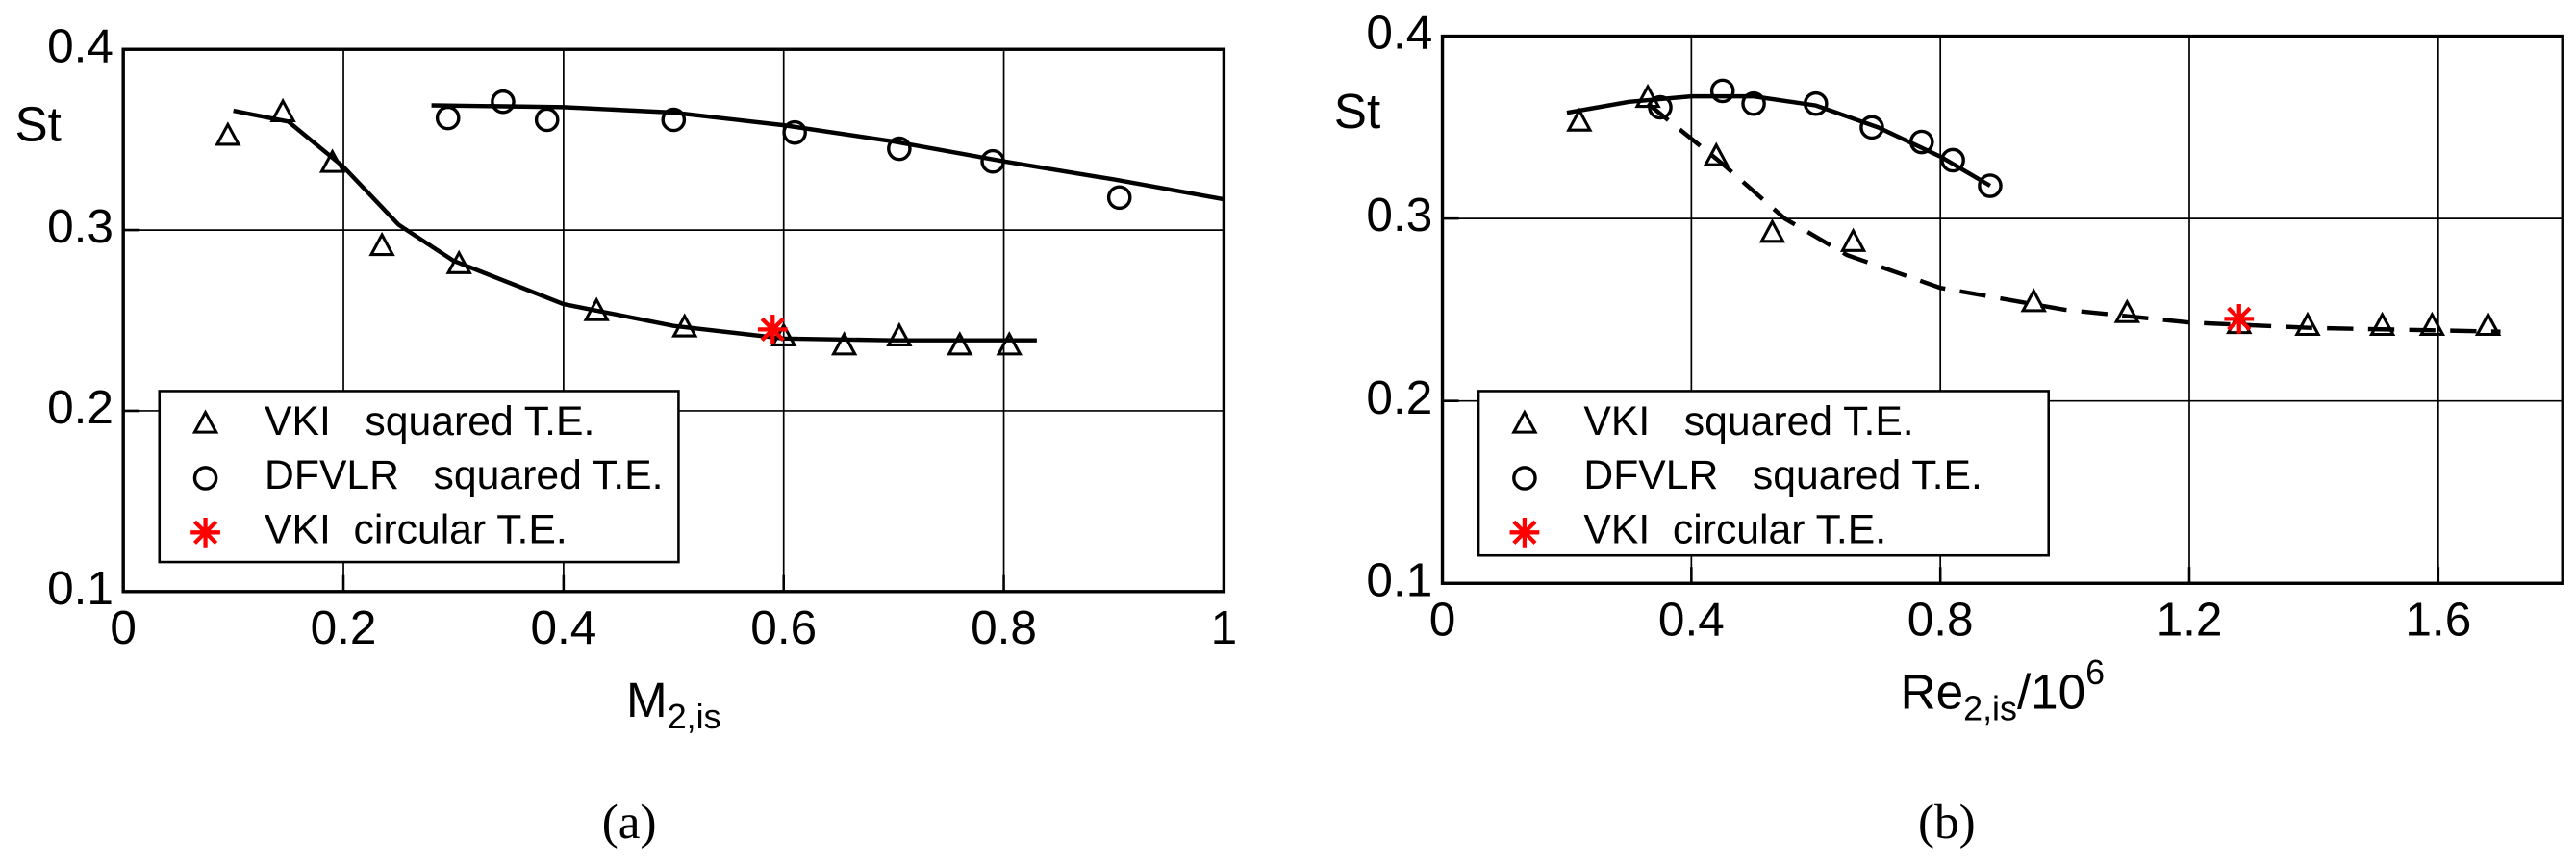 The image size is (2576, 866). I want to click on x-tick-label: 1.2, so click(2190, 619).